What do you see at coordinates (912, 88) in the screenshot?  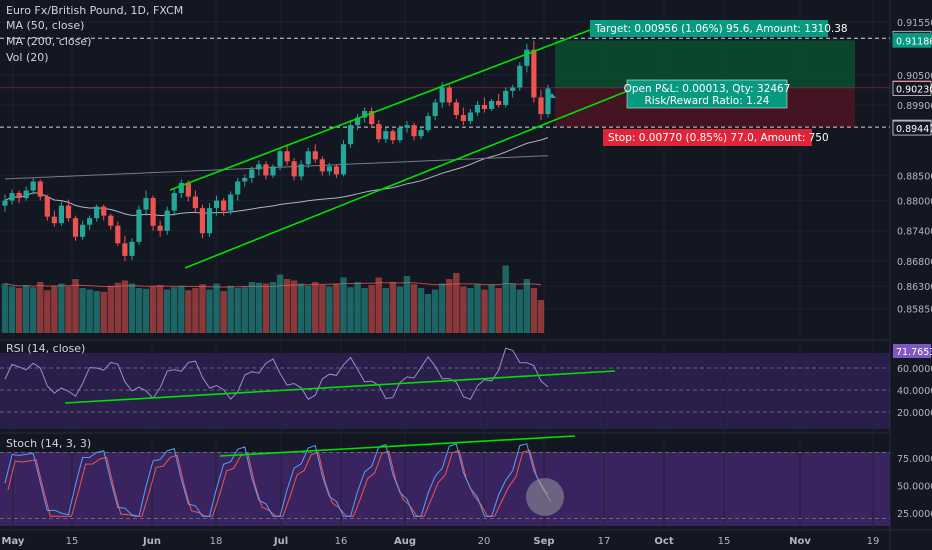 I see `price-tag` at bounding box center [912, 88].